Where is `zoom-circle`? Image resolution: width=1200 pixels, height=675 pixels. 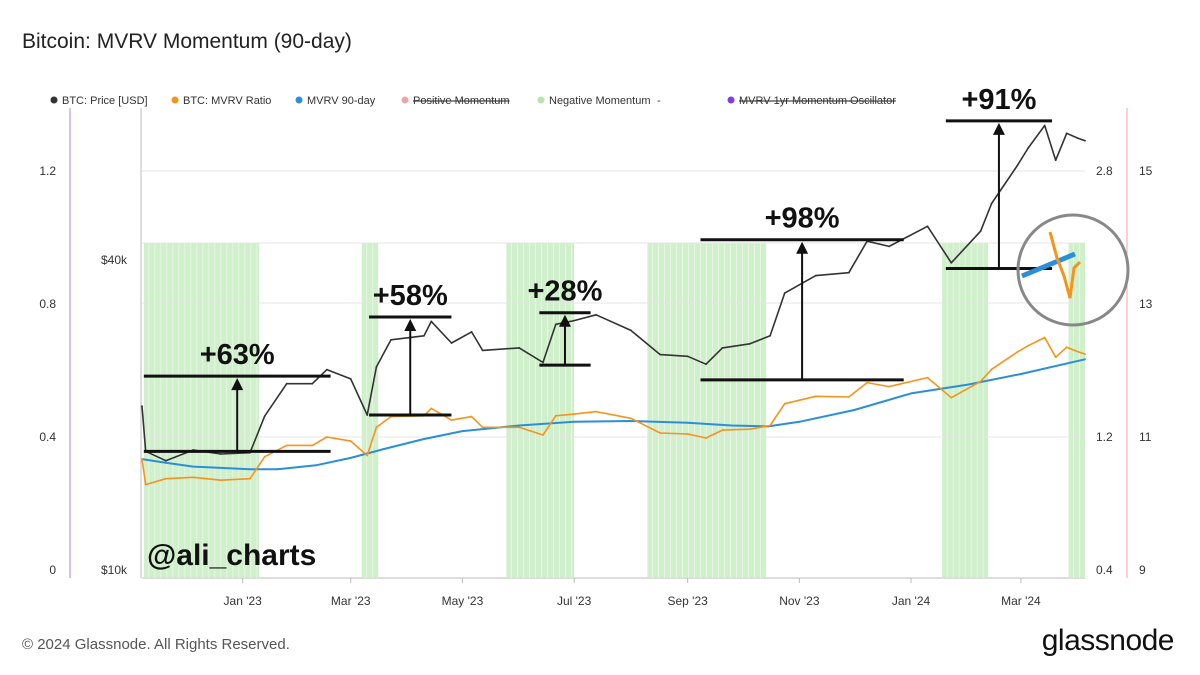
zoom-circle is located at coordinates (1073, 270).